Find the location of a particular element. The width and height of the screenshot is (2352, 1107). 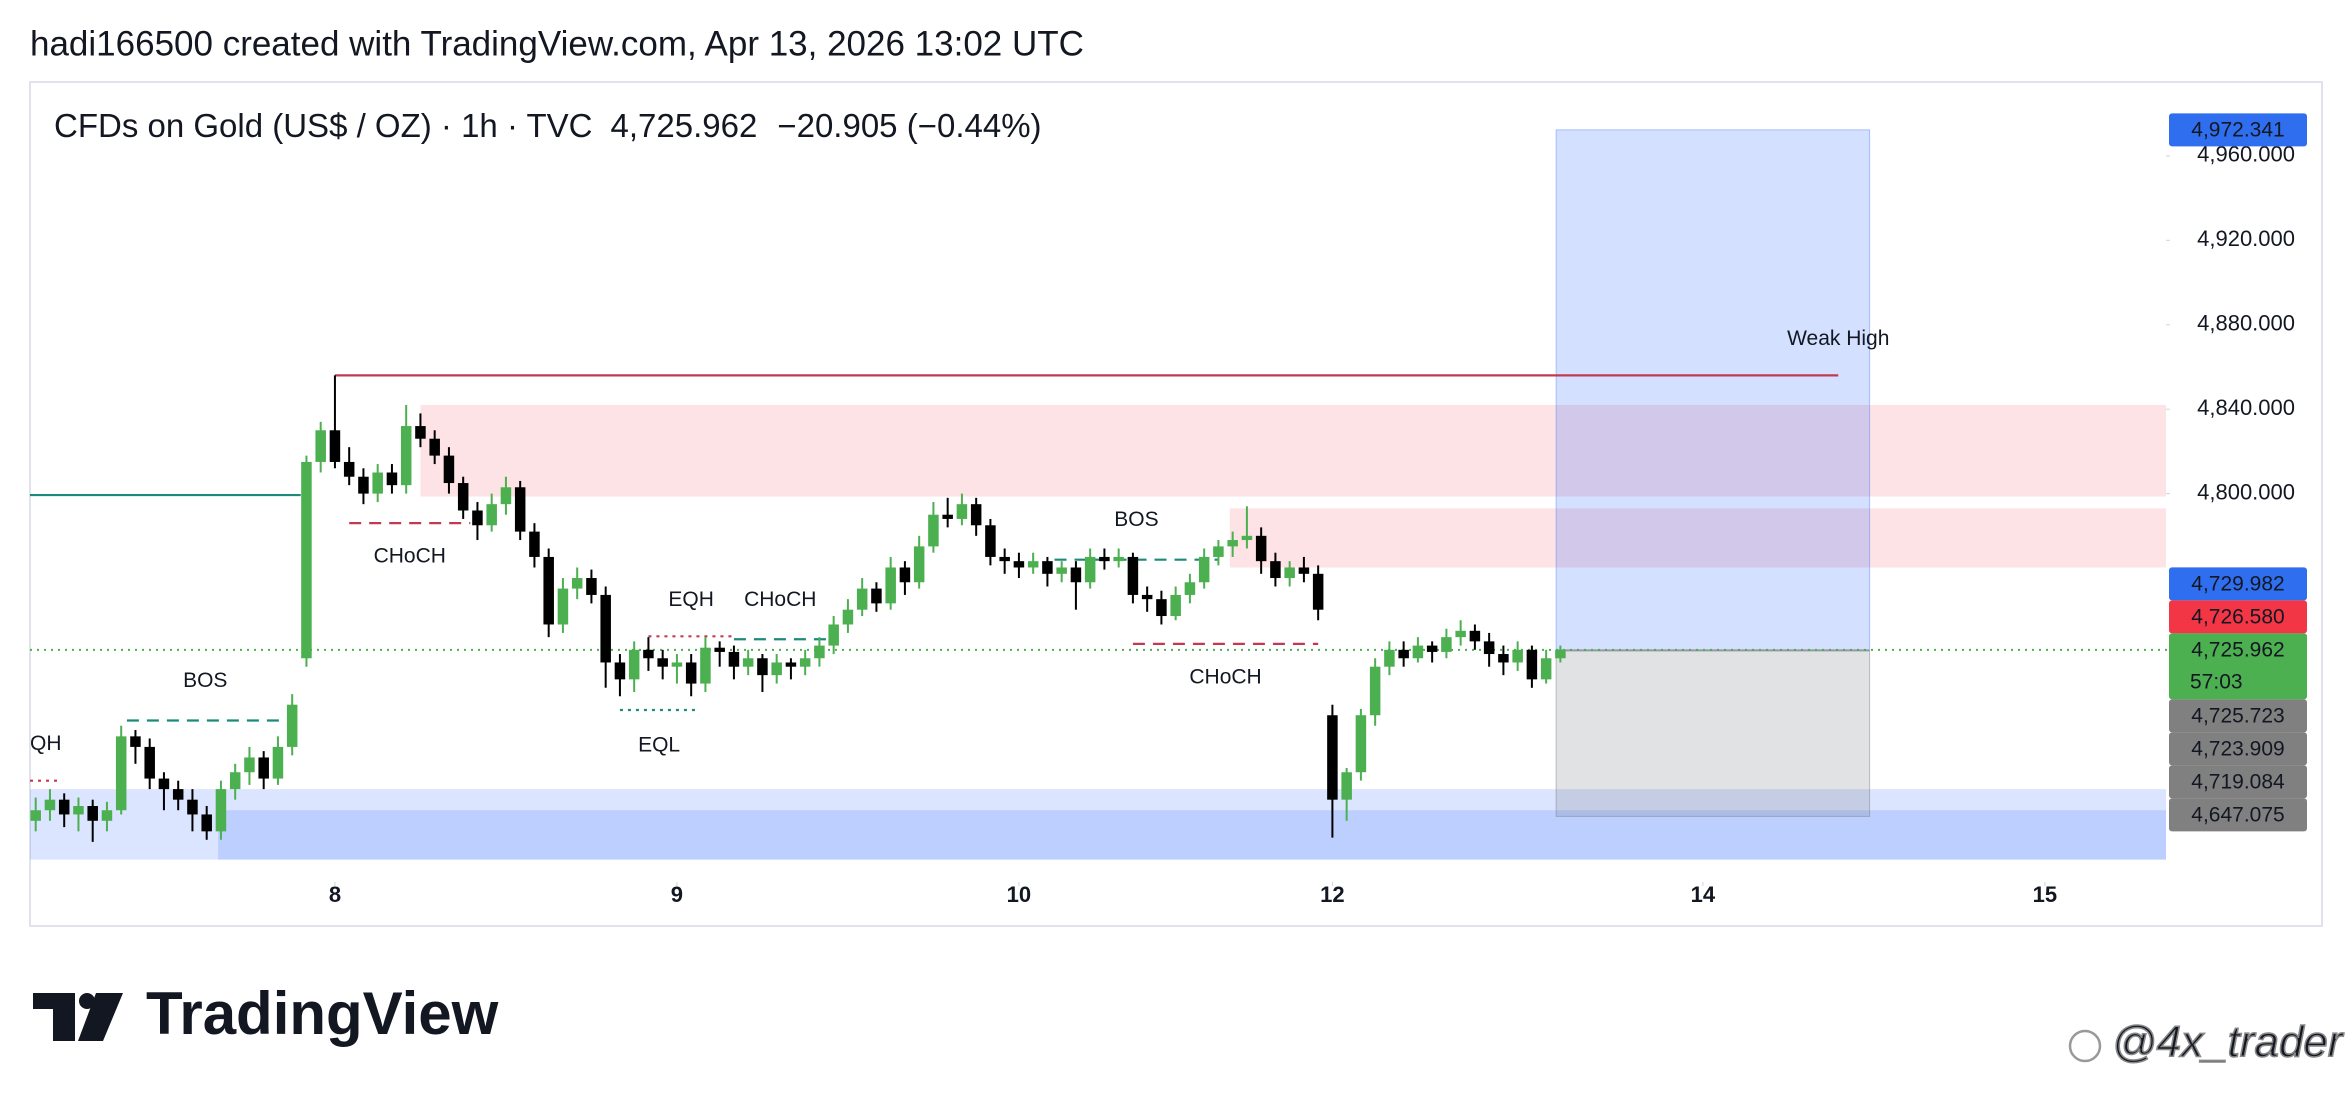

annotation-label: CHoCH is located at coordinates (780, 599).